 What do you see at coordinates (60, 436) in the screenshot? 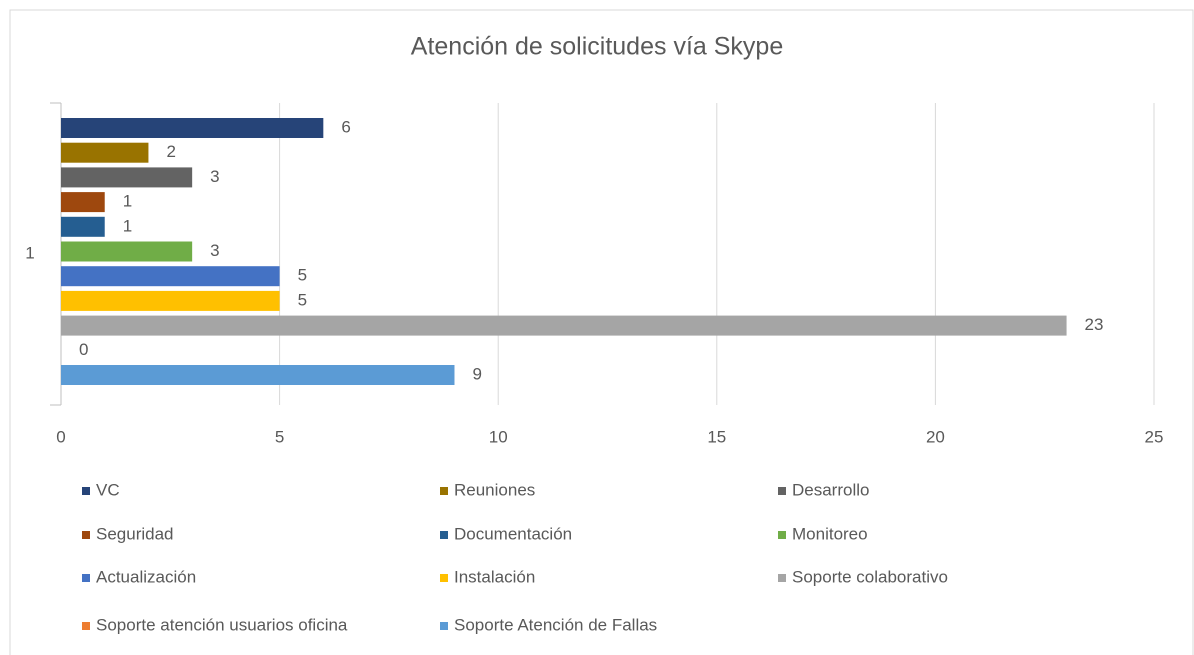
I see `x-tick-label: 0` at bounding box center [60, 436].